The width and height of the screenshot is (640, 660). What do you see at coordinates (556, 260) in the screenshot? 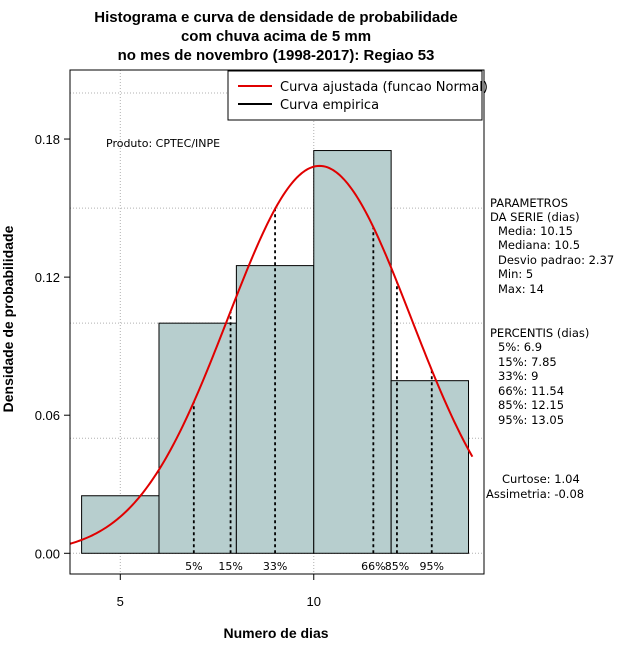
I see `parameter-sd: Desvio padrao: 2.37` at bounding box center [556, 260].